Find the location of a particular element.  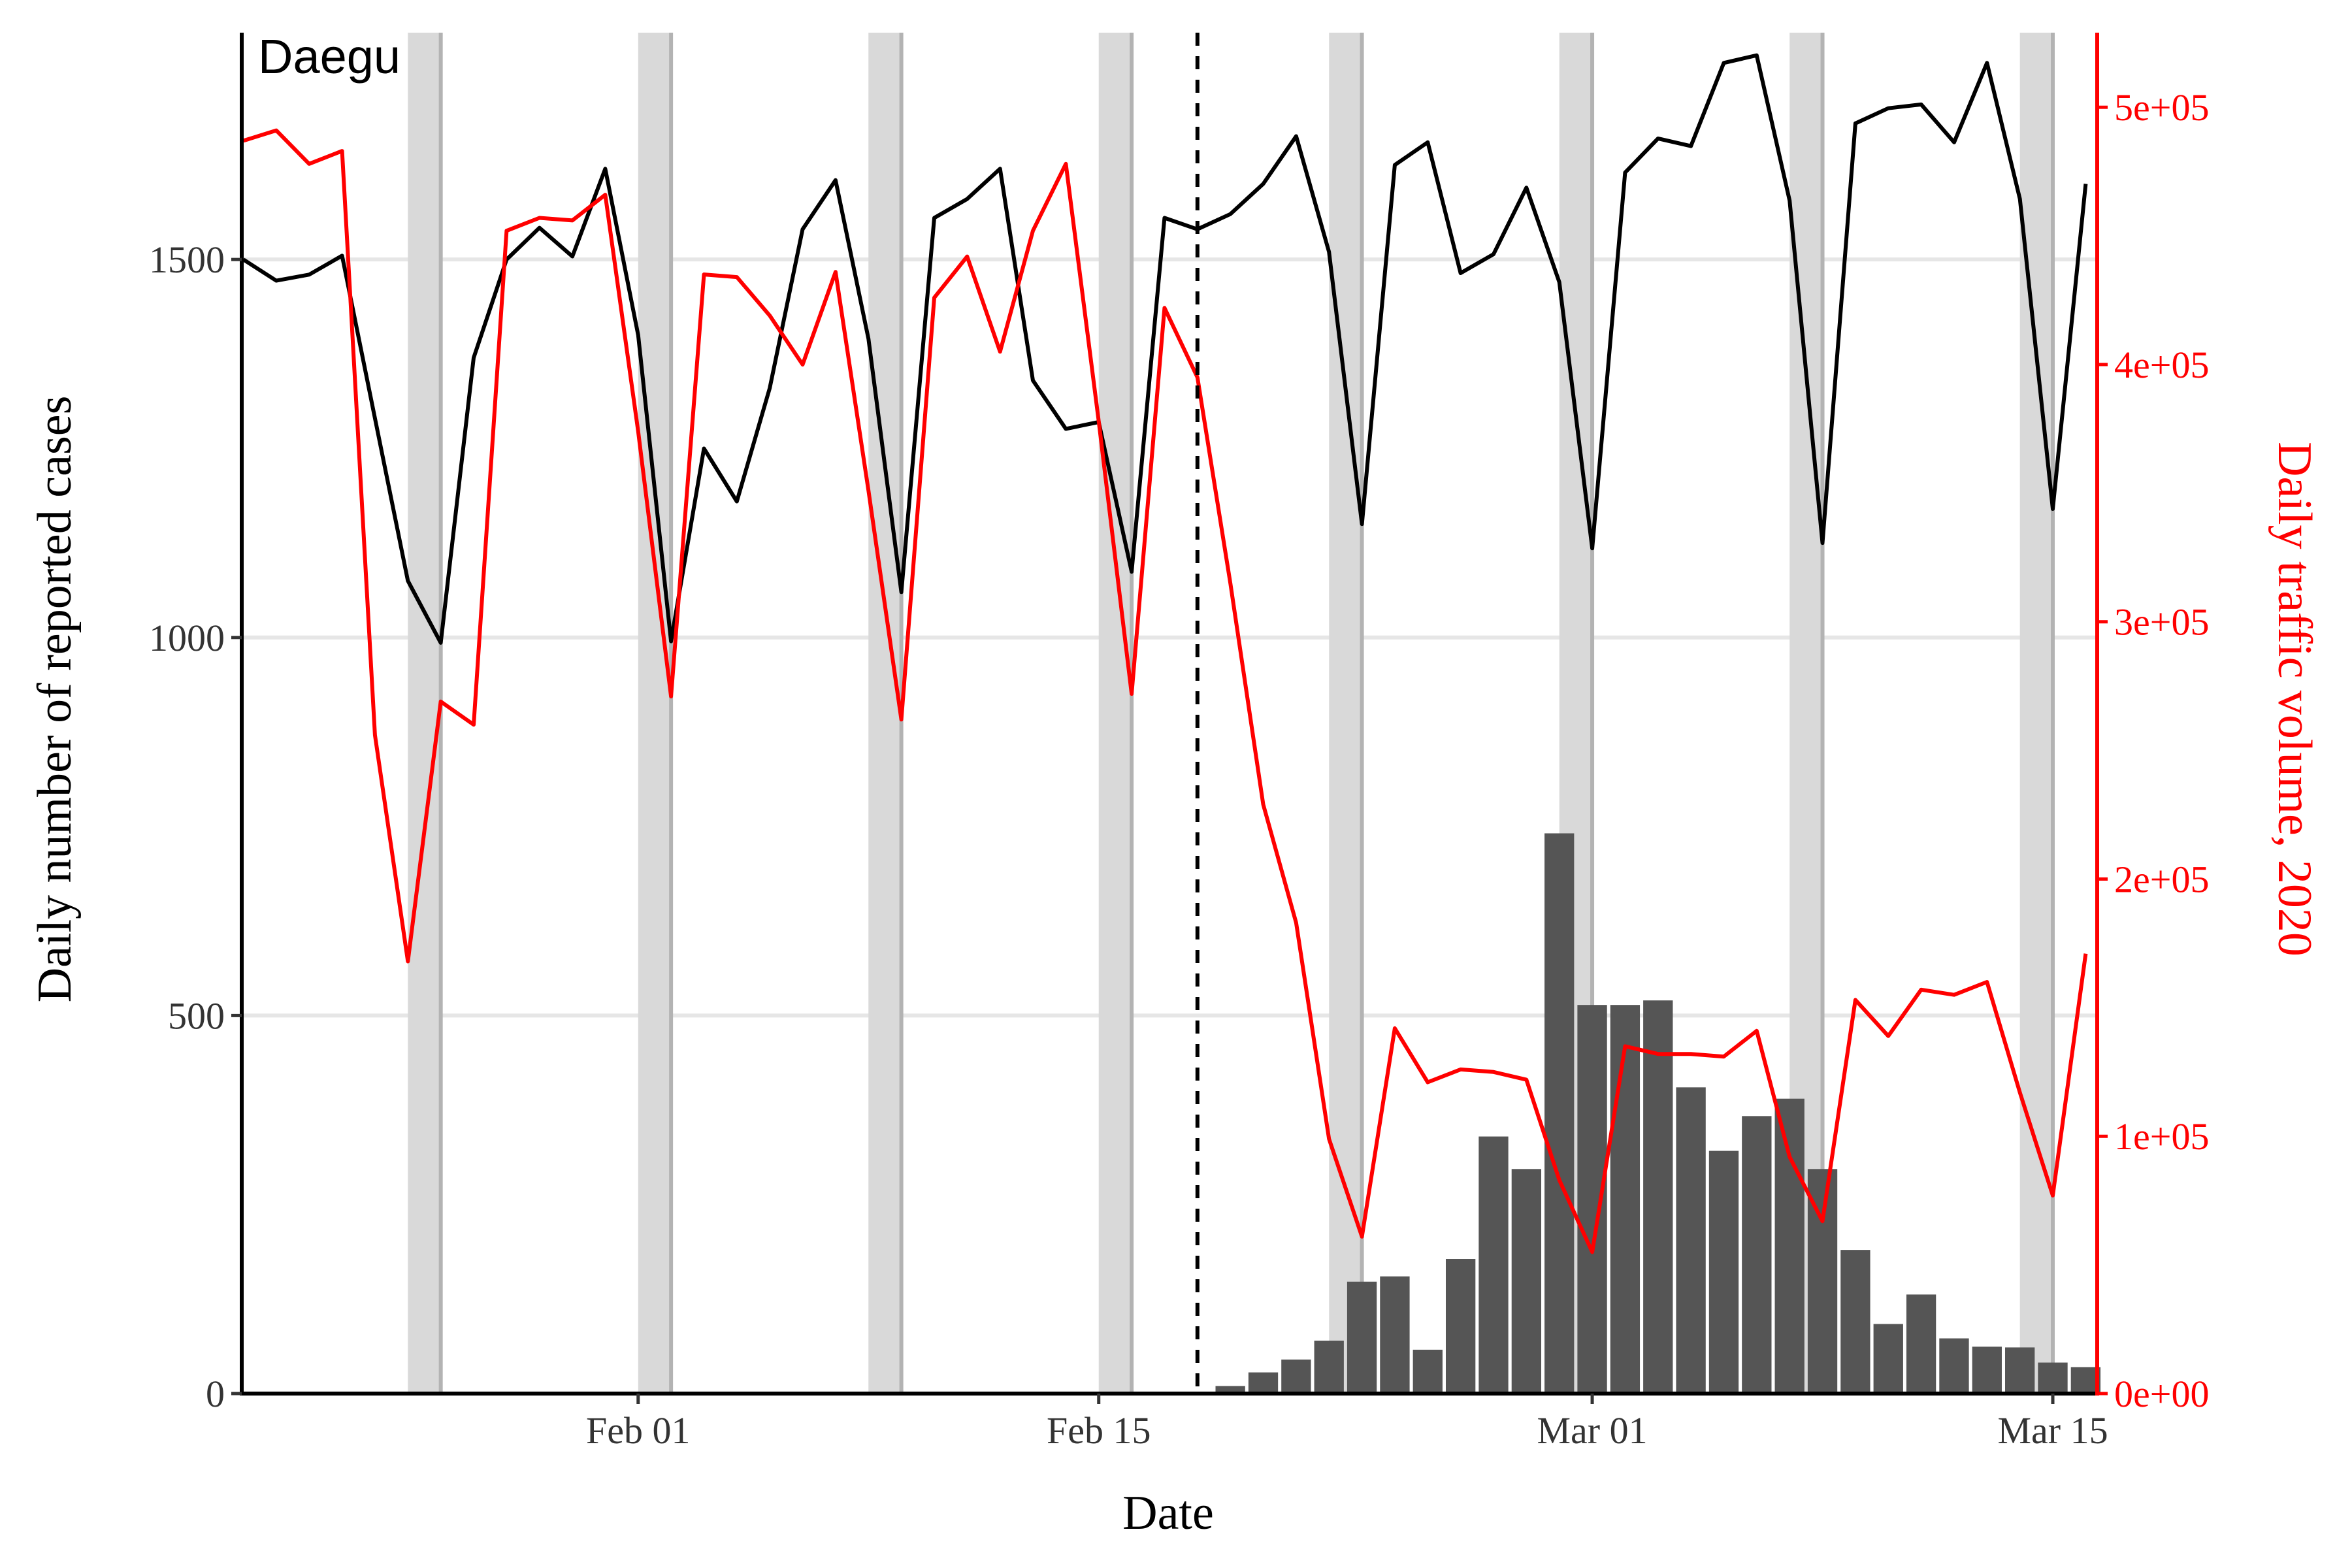

x-tick-label: Mar 15 is located at coordinates (2052, 1430).